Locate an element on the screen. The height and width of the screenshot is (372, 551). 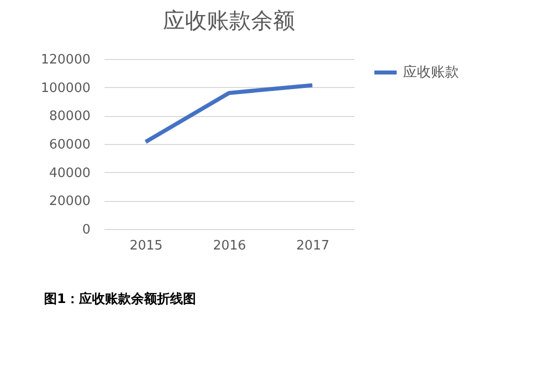
y-tick-label: 0 is located at coordinates (86, 230).